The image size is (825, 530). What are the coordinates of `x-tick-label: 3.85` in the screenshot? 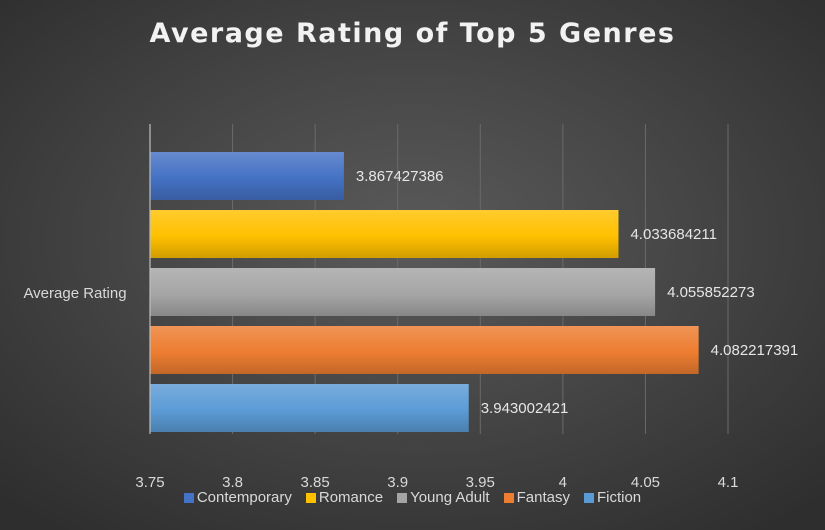 It's located at (315, 482).